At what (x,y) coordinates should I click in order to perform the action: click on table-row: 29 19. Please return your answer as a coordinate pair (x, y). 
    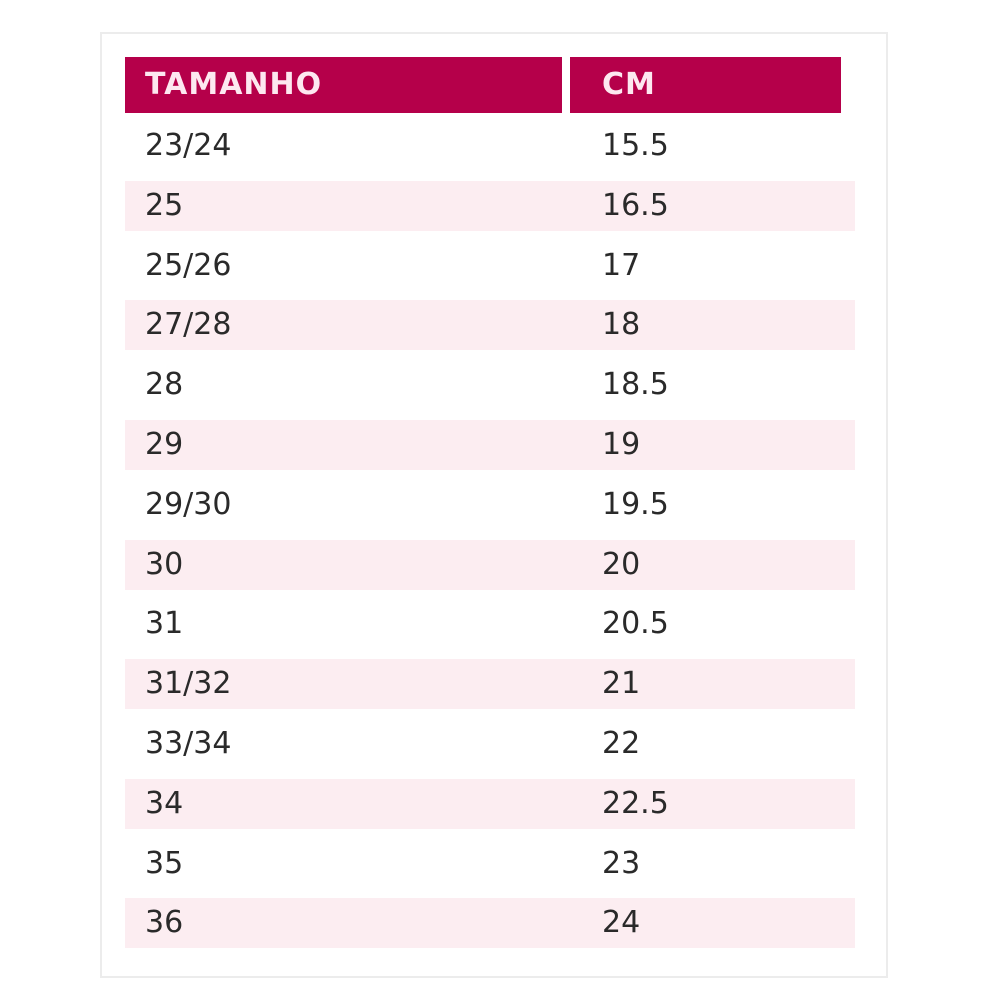
    Looking at the image, I should click on (490, 445).